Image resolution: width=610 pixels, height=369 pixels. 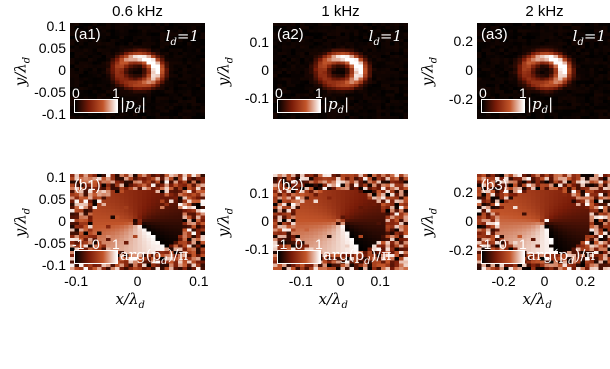 What do you see at coordinates (340, 11) in the screenshot?
I see `column-title: 1 kHz` at bounding box center [340, 11].